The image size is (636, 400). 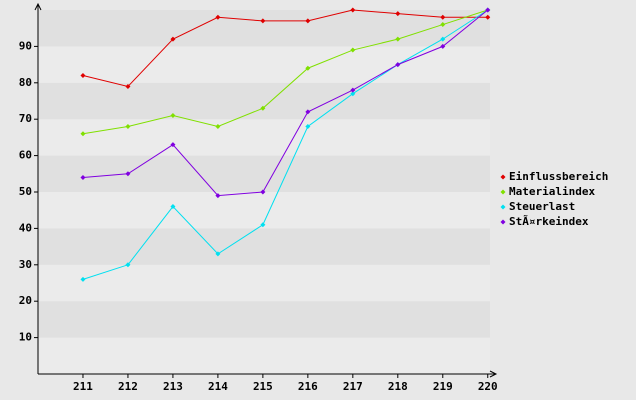 I want to click on x-tick-label: 220, so click(x=488, y=386).